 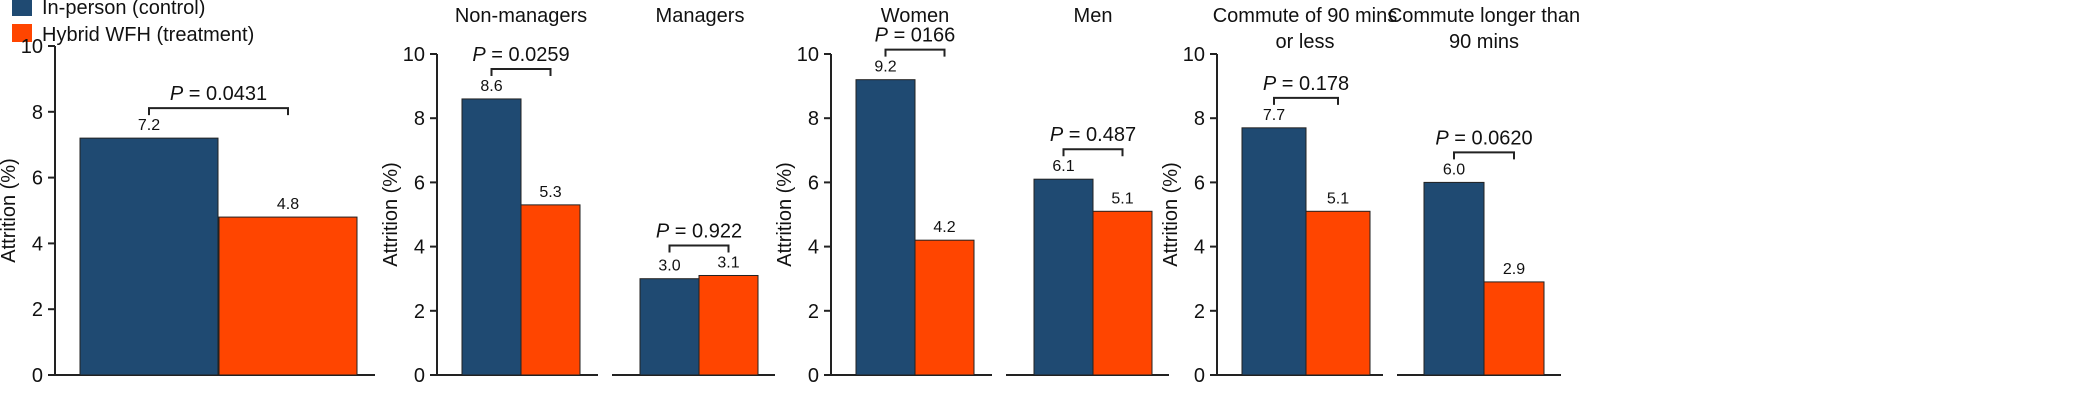 I want to click on group-title: Managers, so click(x=700, y=16).